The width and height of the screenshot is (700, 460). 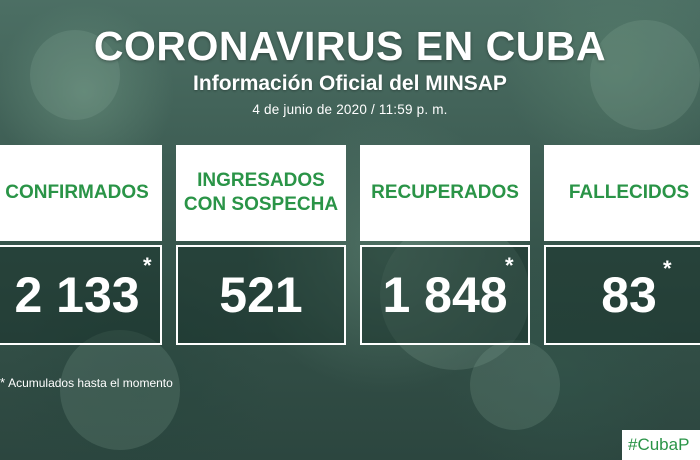 What do you see at coordinates (3, 382) in the screenshot?
I see `footnote-marker: *` at bounding box center [3, 382].